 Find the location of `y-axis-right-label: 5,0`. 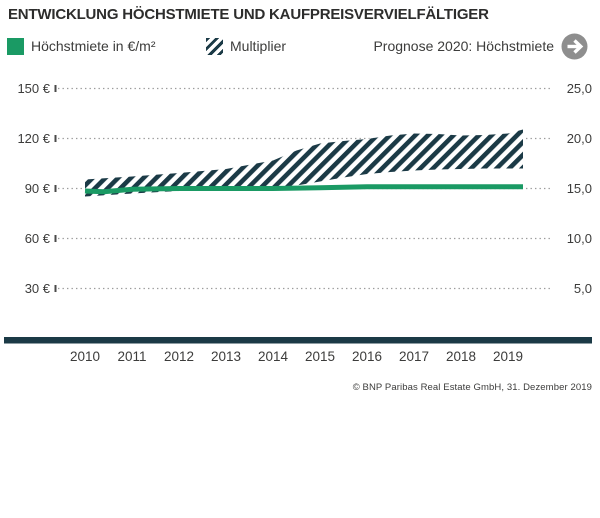

y-axis-right-label: 5,0 is located at coordinates (582, 288).